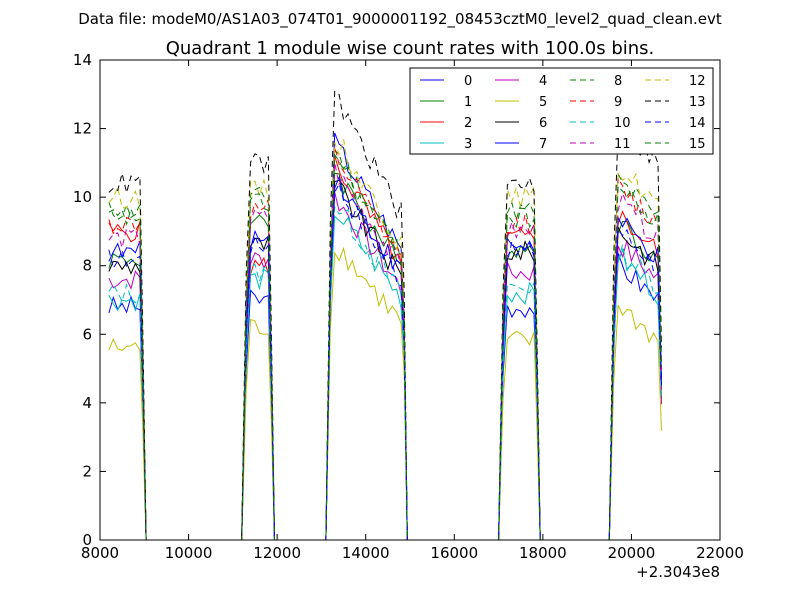 The image size is (800, 600). I want to click on x-tick-label: 22000, so click(720, 553).